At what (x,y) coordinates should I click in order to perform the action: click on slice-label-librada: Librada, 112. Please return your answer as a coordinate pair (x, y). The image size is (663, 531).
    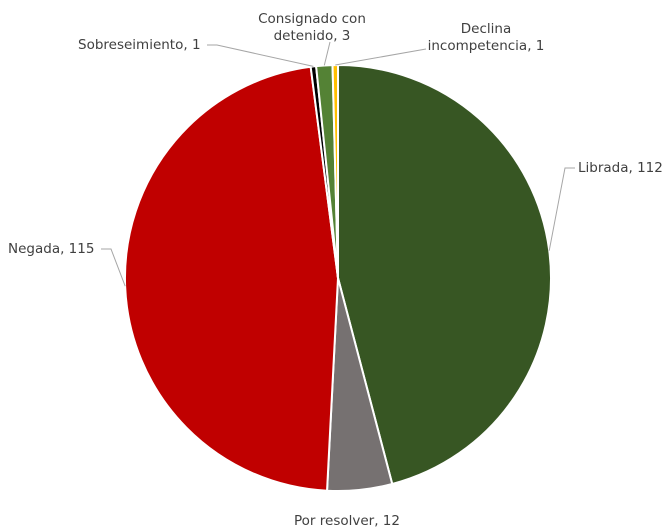
    Looking at the image, I should click on (620, 168).